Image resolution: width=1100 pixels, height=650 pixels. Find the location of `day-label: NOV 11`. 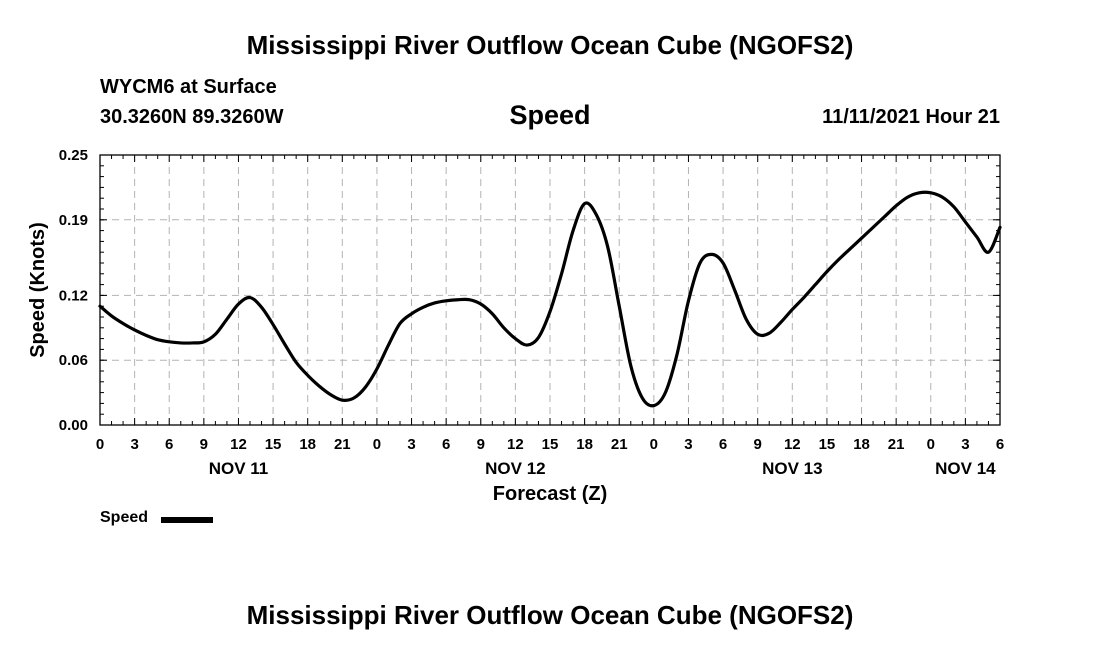

day-label: NOV 11 is located at coordinates (239, 468).